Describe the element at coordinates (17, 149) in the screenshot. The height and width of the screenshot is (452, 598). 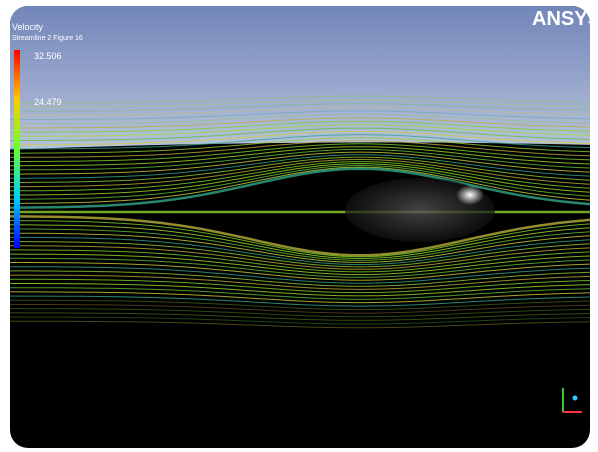
I see `colorbar` at that location.